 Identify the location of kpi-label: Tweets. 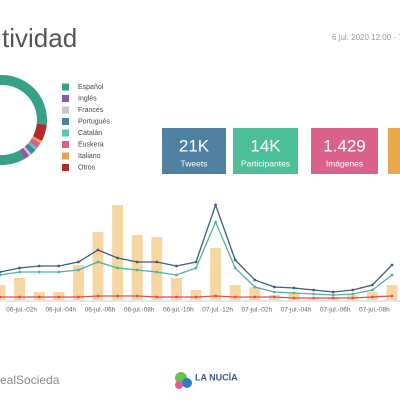
(194, 163).